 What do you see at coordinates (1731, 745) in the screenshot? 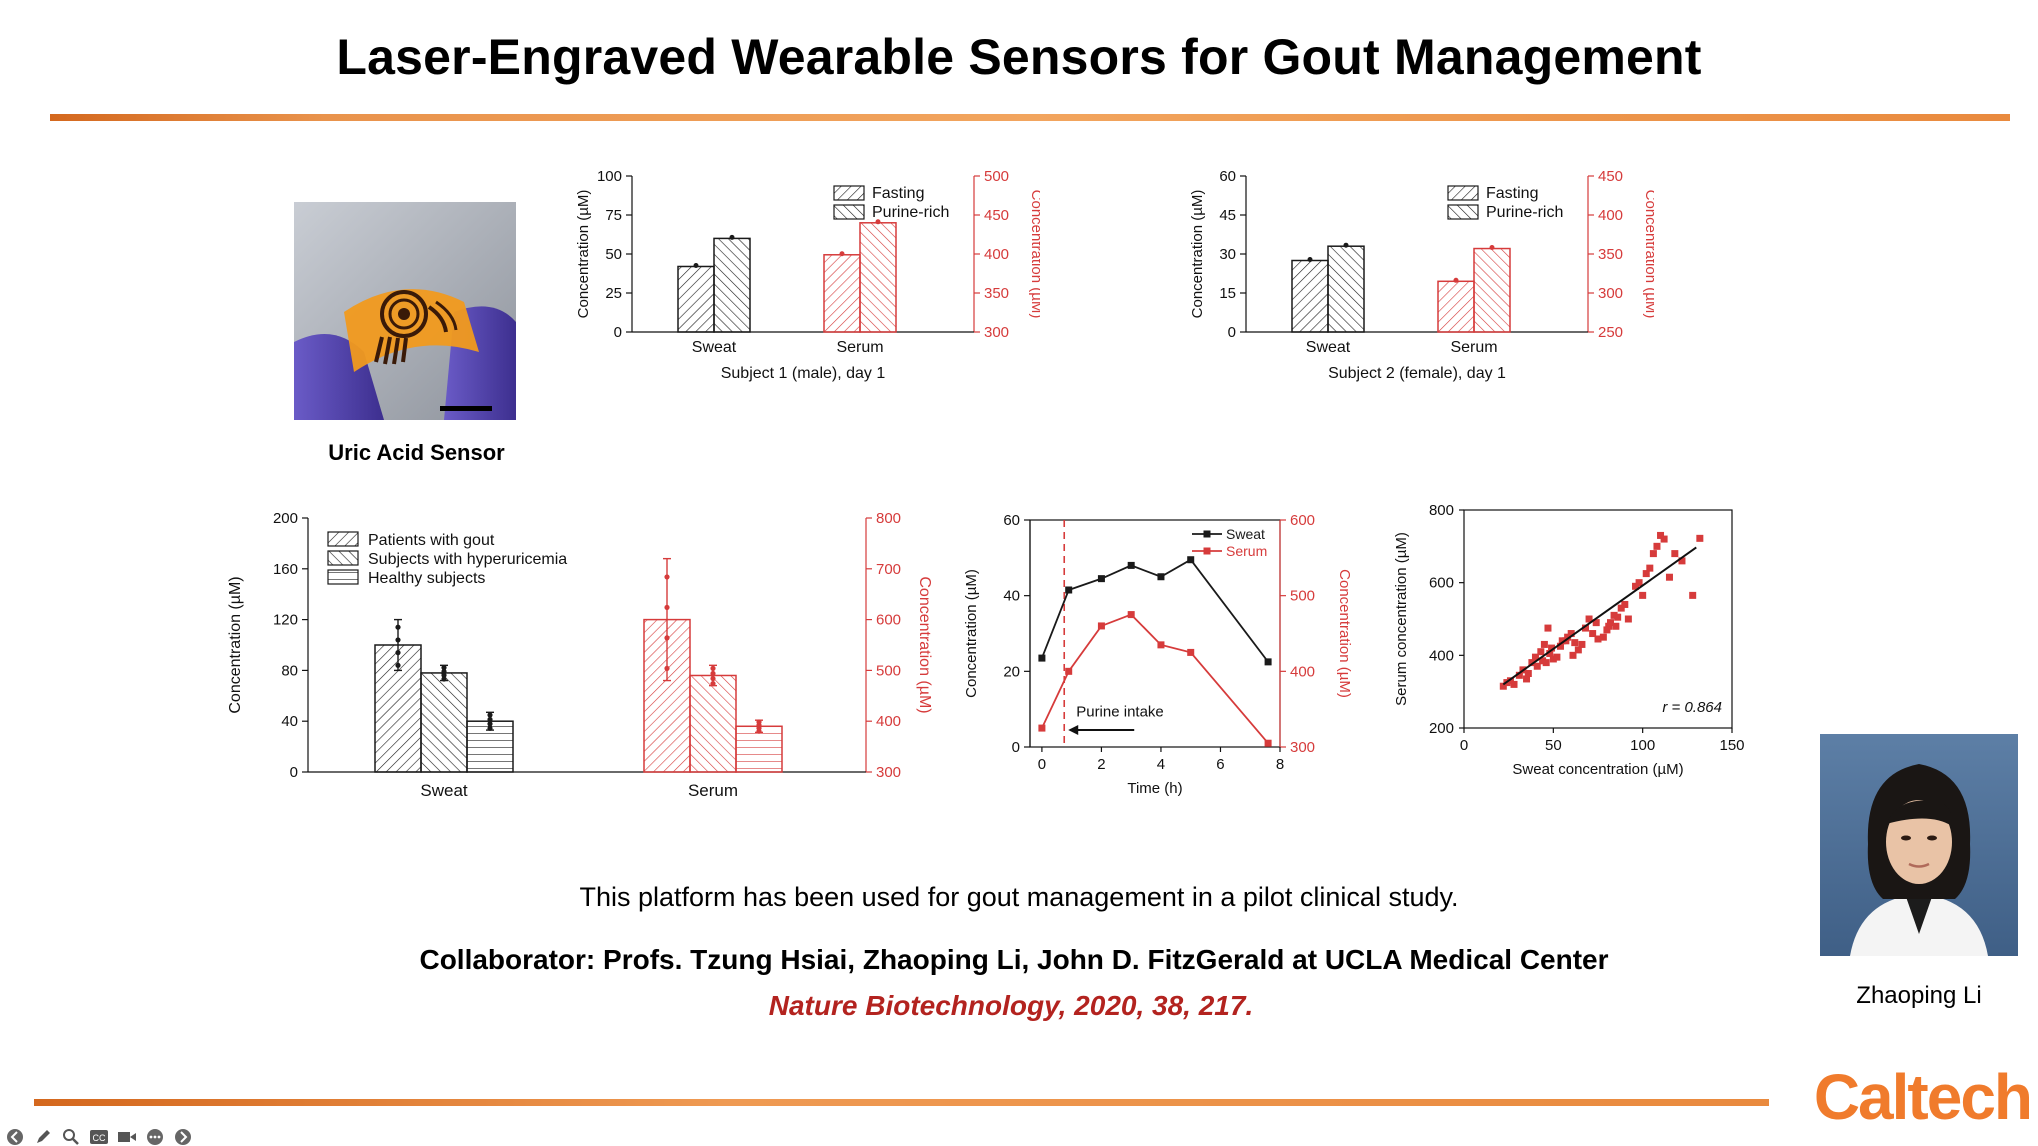
I see `x-tick-label: 150` at bounding box center [1731, 745].